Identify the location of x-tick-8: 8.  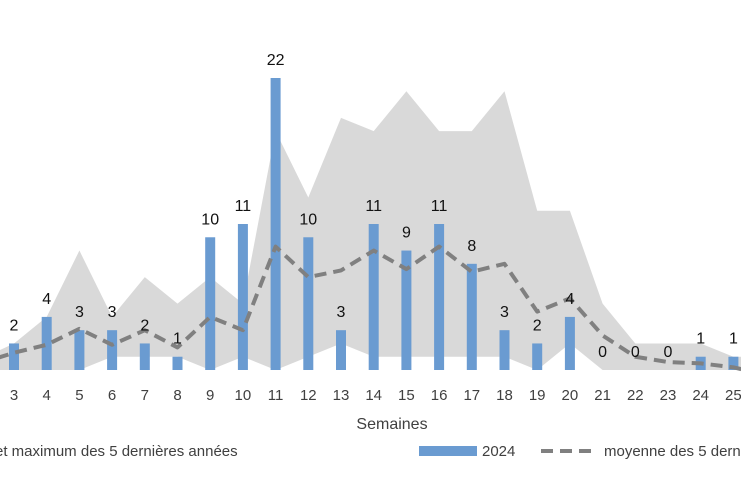
(177, 395).